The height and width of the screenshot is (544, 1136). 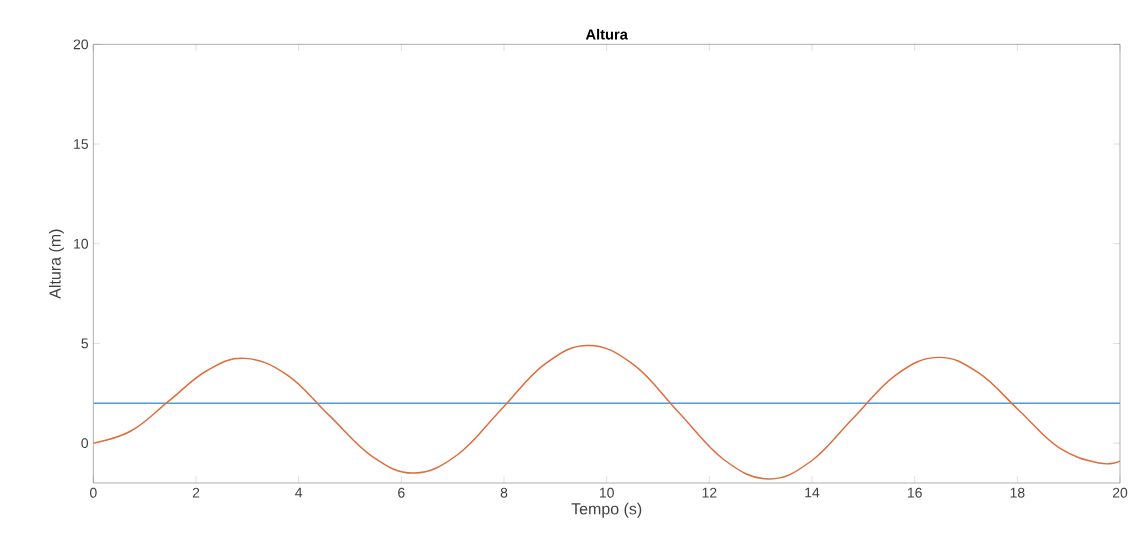 I want to click on y-tick-label: 15, so click(x=81, y=144).